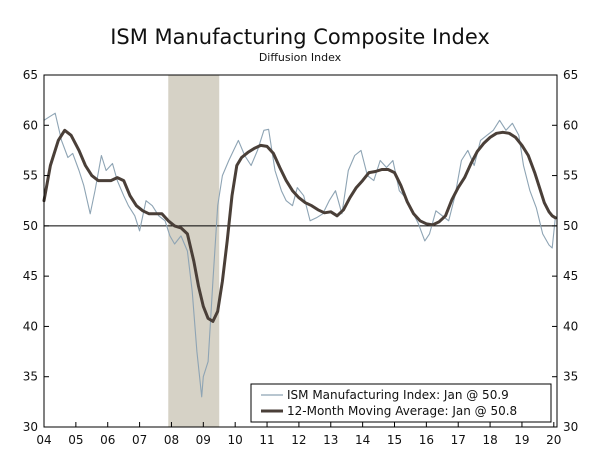 The width and height of the screenshot is (600, 454). What do you see at coordinates (36, 251) in the screenshot?
I see `y-axis-left: 30 35 40 45 50 55 60 65` at bounding box center [36, 251].